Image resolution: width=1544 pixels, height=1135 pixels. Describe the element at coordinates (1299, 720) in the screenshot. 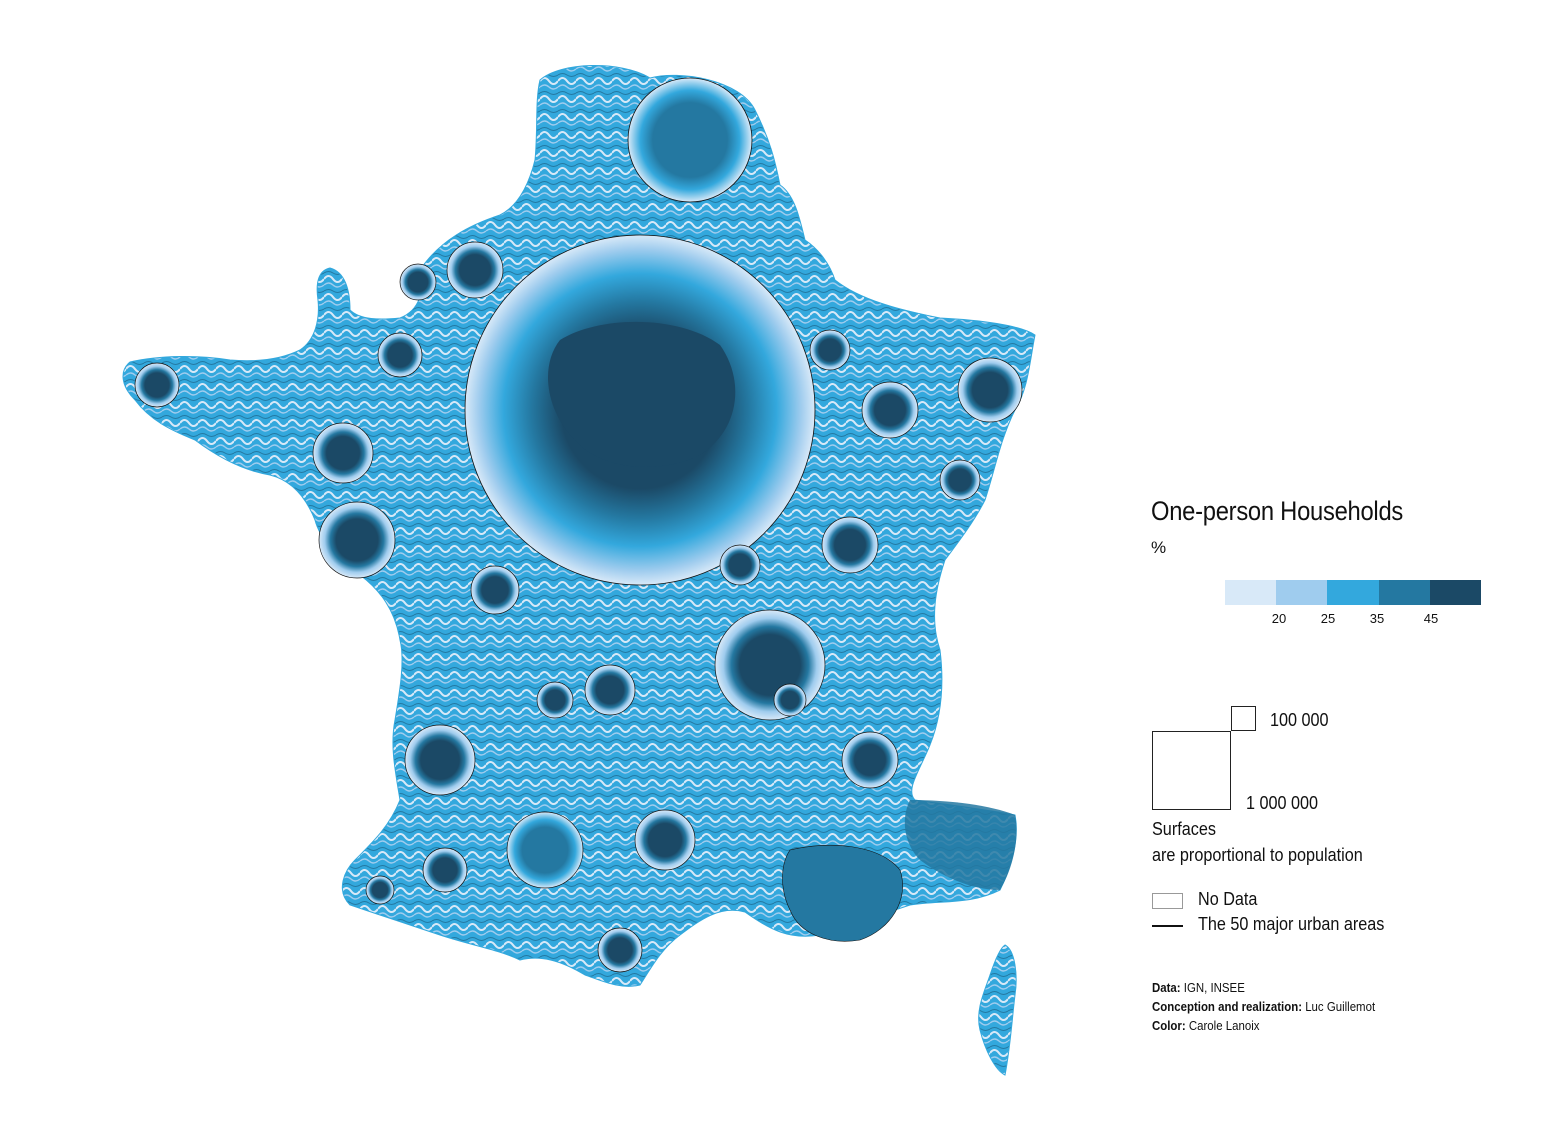

I see `size-small-label: 100 000` at that location.